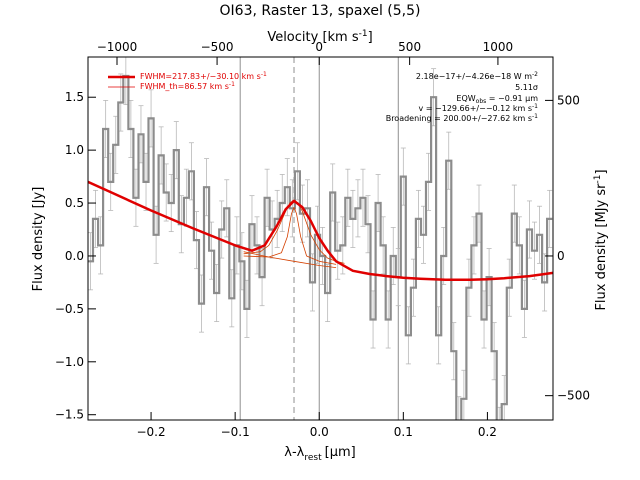 This screenshot has width=640, height=480. Describe the element at coordinates (601, 239) in the screenshot. I see `right-axis-label: Flux density [MJy sr-1]` at that location.